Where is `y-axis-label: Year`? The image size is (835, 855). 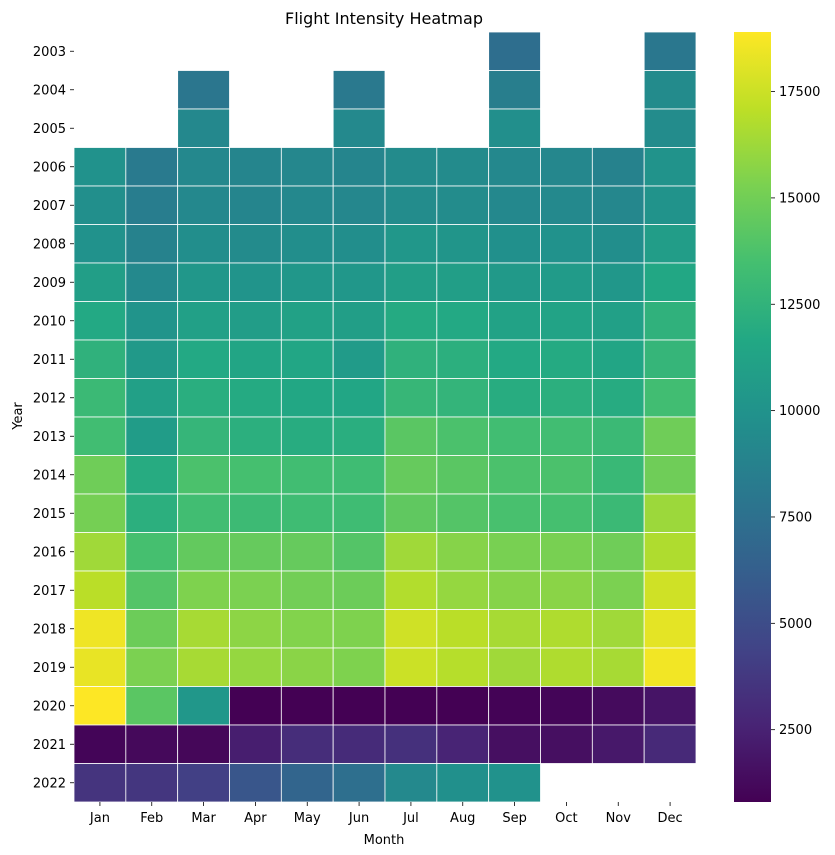
y-axis-label: Year is located at coordinates (18, 416).